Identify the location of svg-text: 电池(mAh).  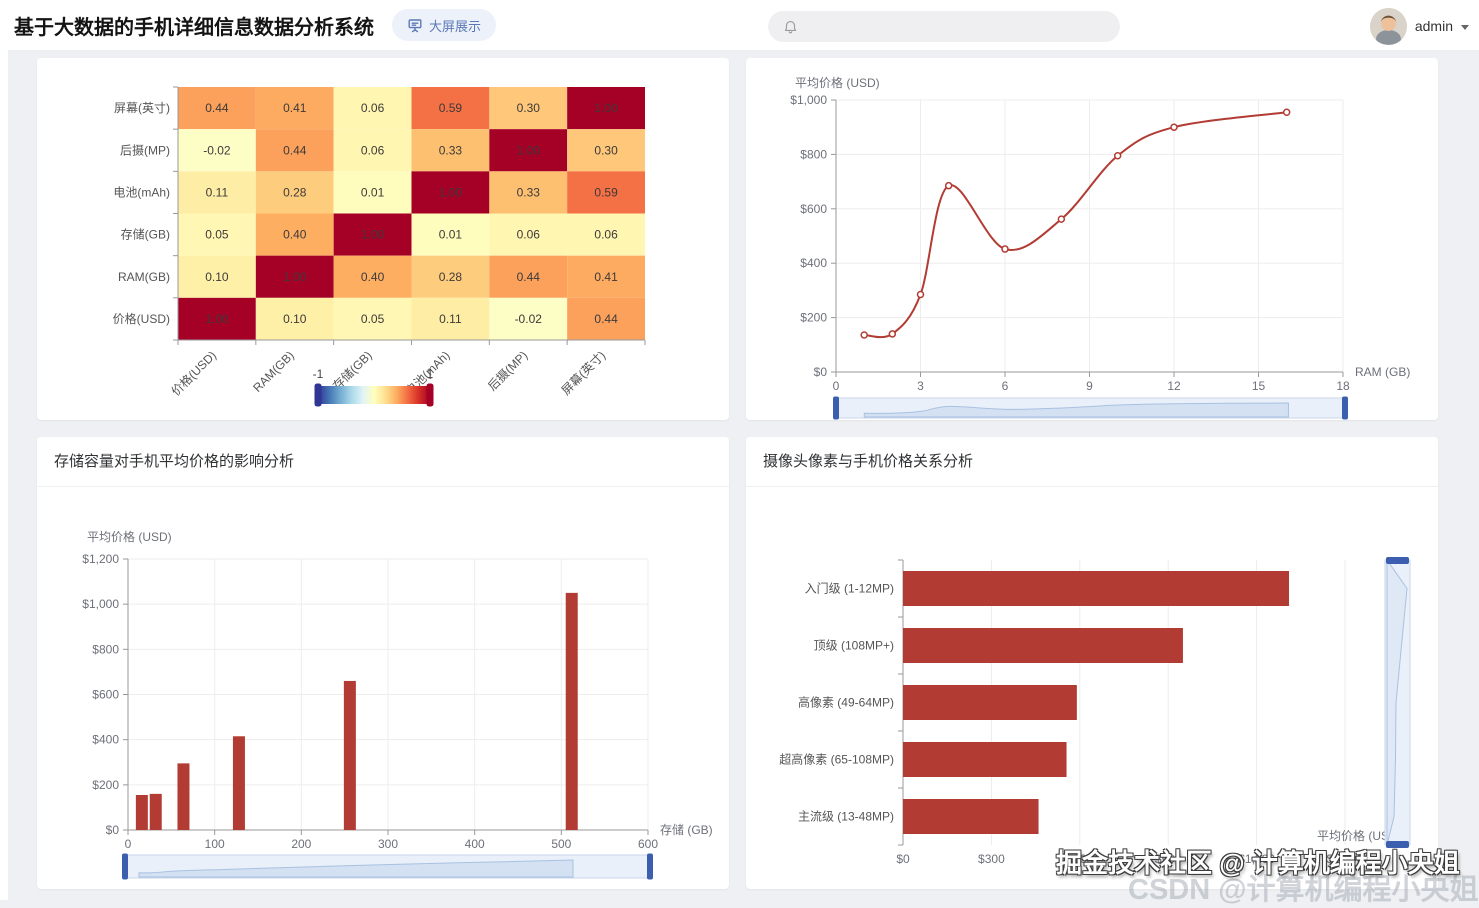
(141, 192).